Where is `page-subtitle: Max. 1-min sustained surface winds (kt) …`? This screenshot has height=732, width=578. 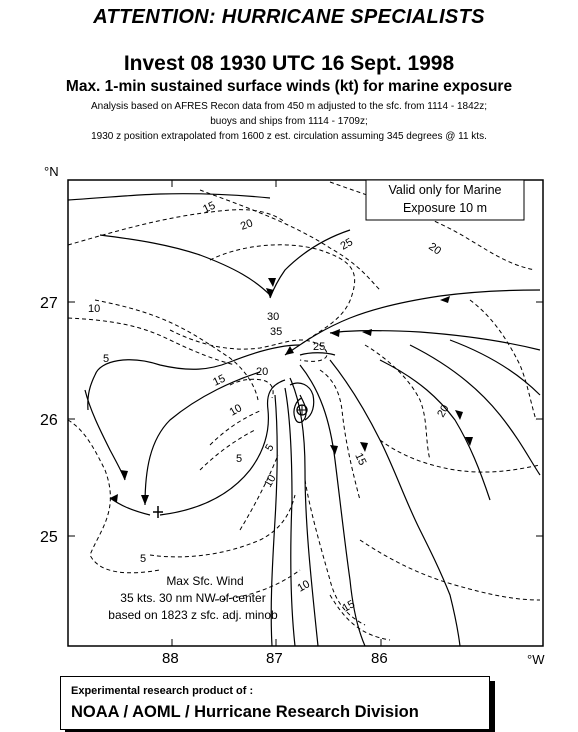
page-subtitle: Max. 1-min sustained surface winds (kt) … is located at coordinates (289, 86).